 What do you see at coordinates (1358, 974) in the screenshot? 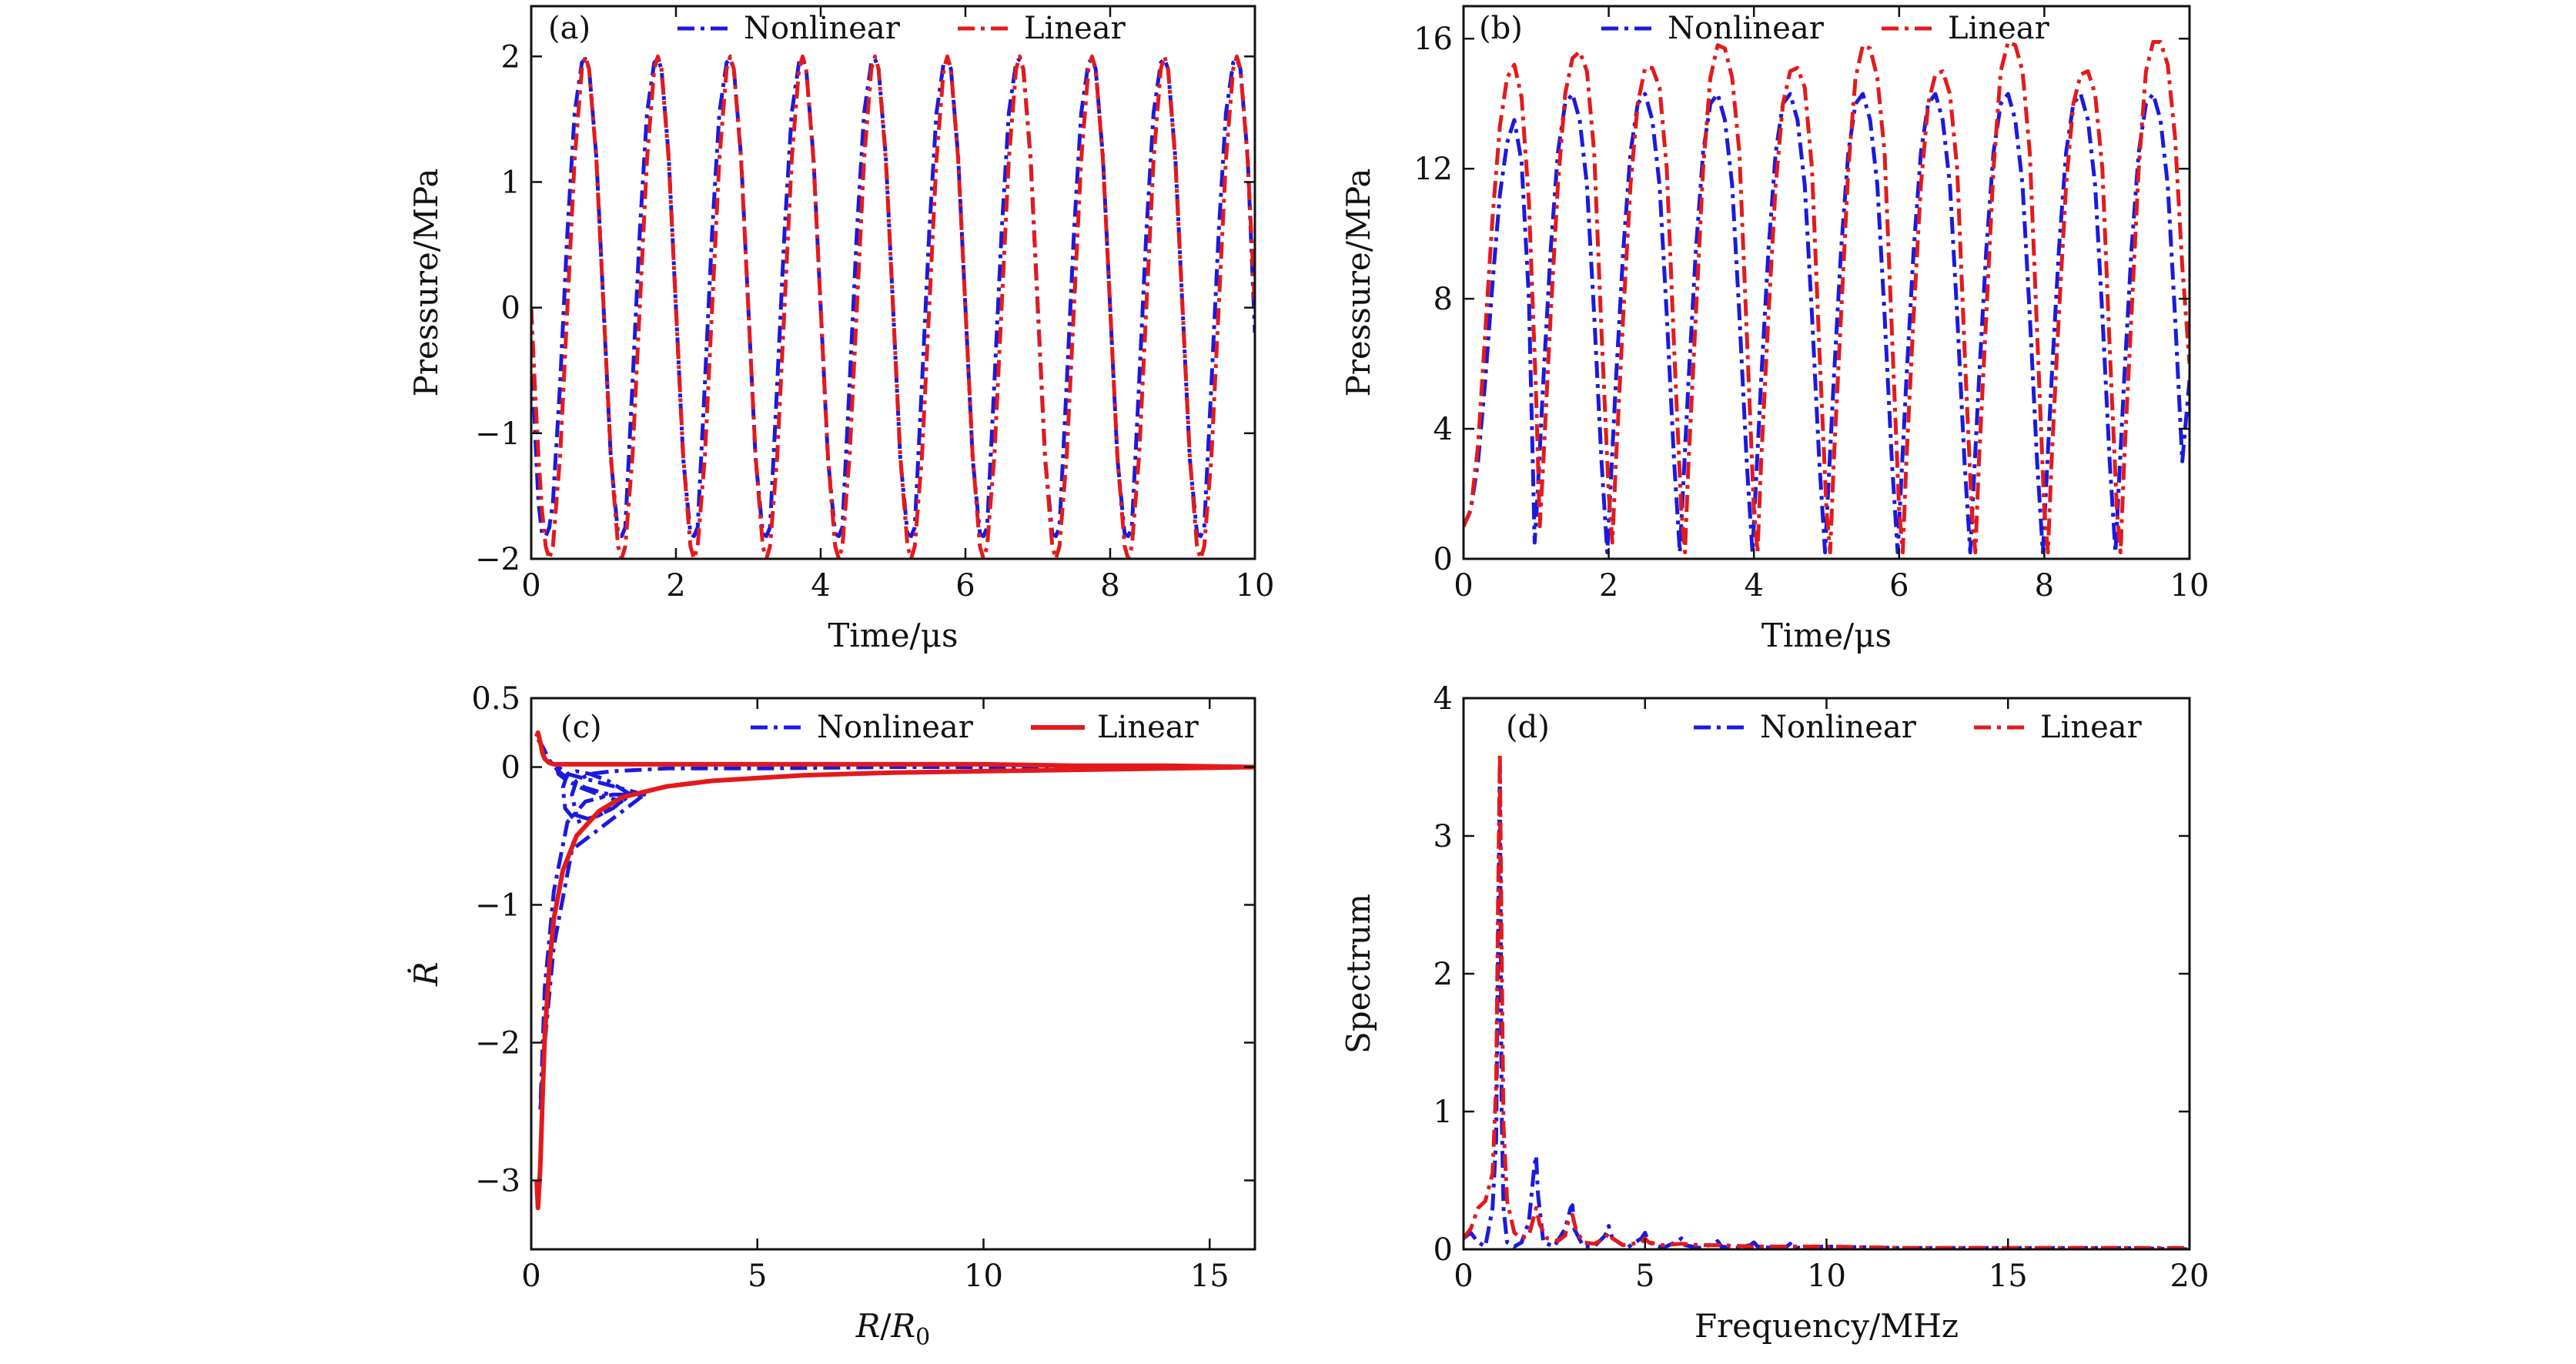
I see `y-axis-label: Spectrum` at bounding box center [1358, 974].